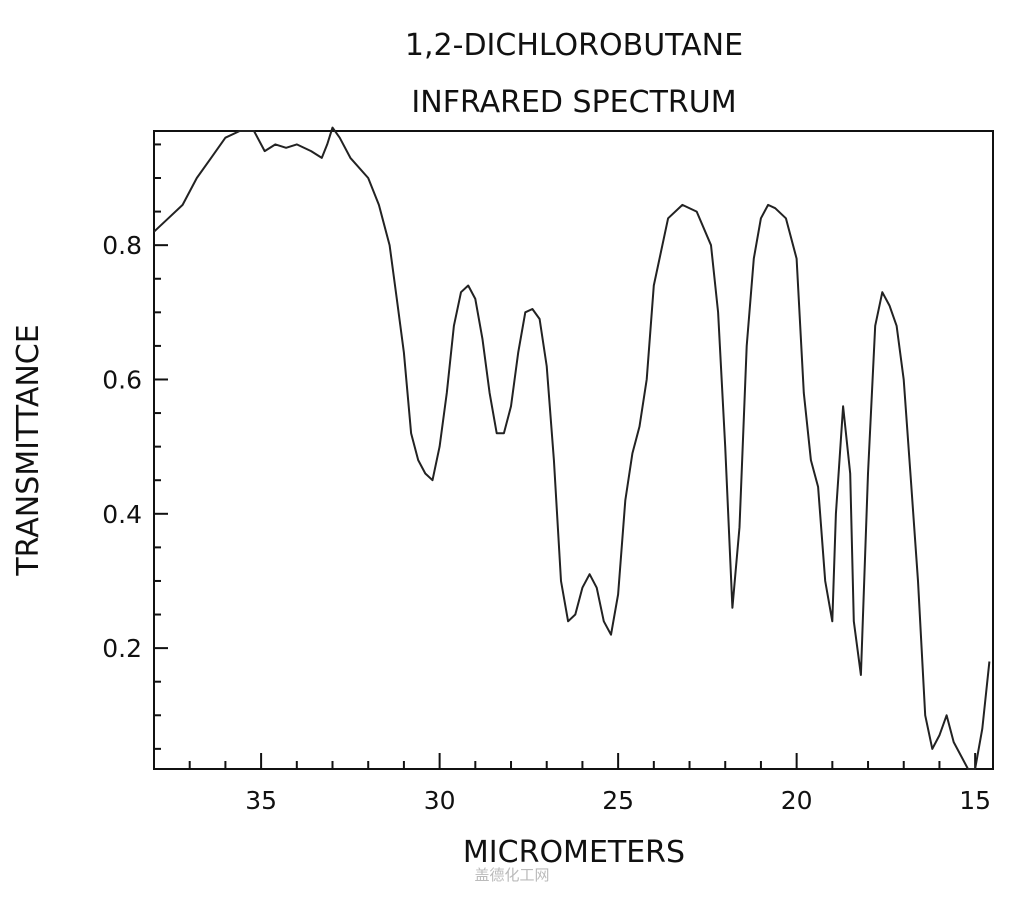 This screenshot has width=1024, height=900. What do you see at coordinates (28, 450) in the screenshot?
I see `y-axis-label: TRANSMITTANCE` at bounding box center [28, 450].